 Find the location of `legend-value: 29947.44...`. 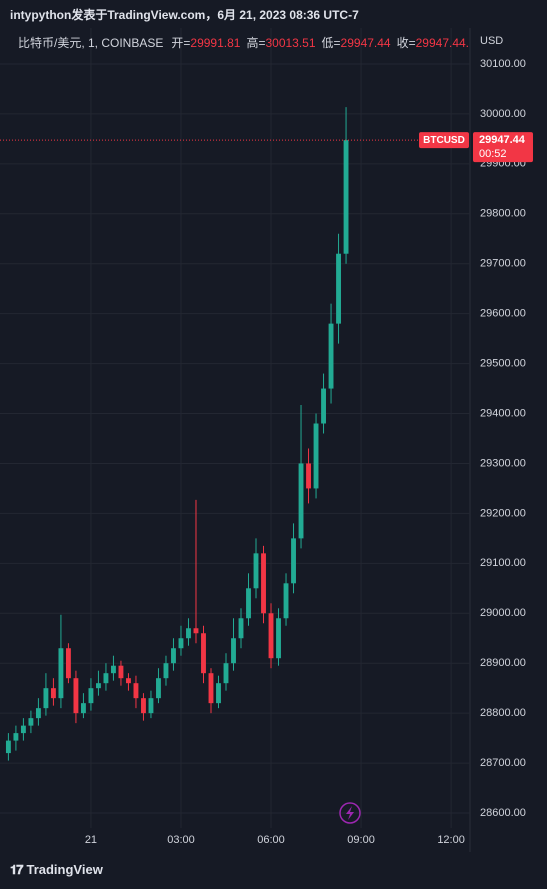

legend-value: 29947.44... is located at coordinates (441, 43).